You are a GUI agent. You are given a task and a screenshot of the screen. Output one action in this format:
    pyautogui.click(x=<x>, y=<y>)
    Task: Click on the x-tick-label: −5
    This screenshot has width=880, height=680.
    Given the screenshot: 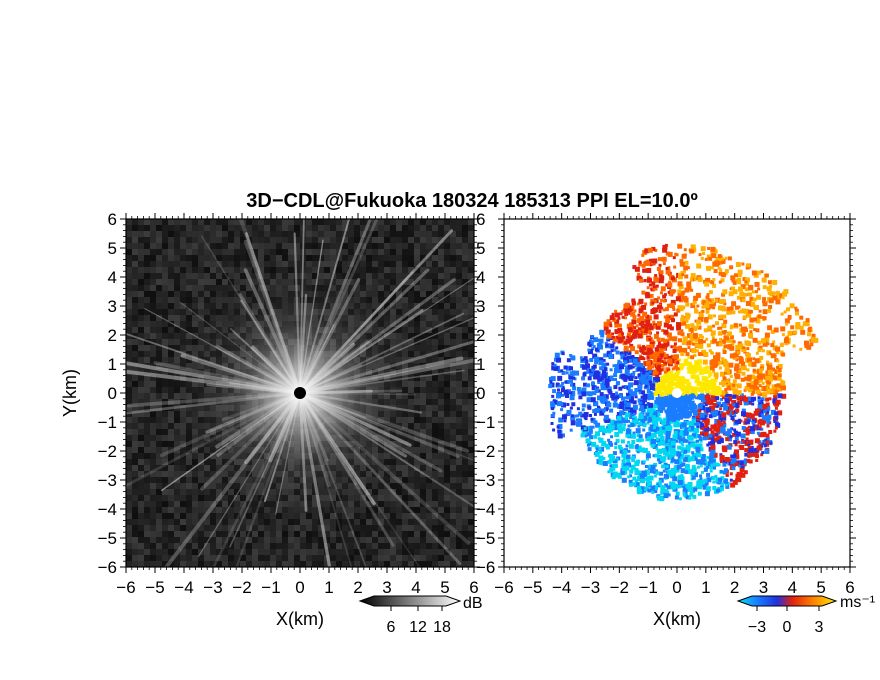 What is the action you would take?
    pyautogui.click(x=154, y=587)
    